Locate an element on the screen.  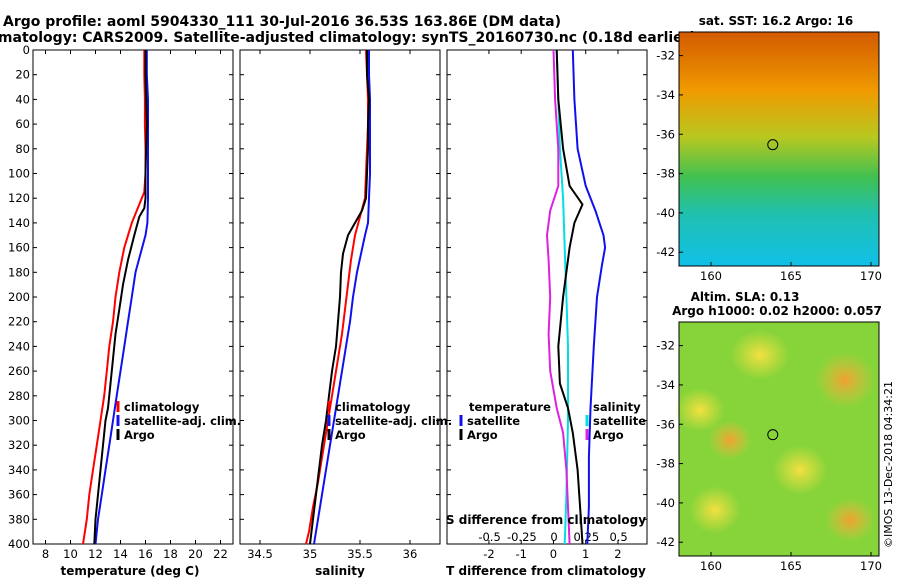
x-tick-label: 18 is located at coordinates (170, 554).